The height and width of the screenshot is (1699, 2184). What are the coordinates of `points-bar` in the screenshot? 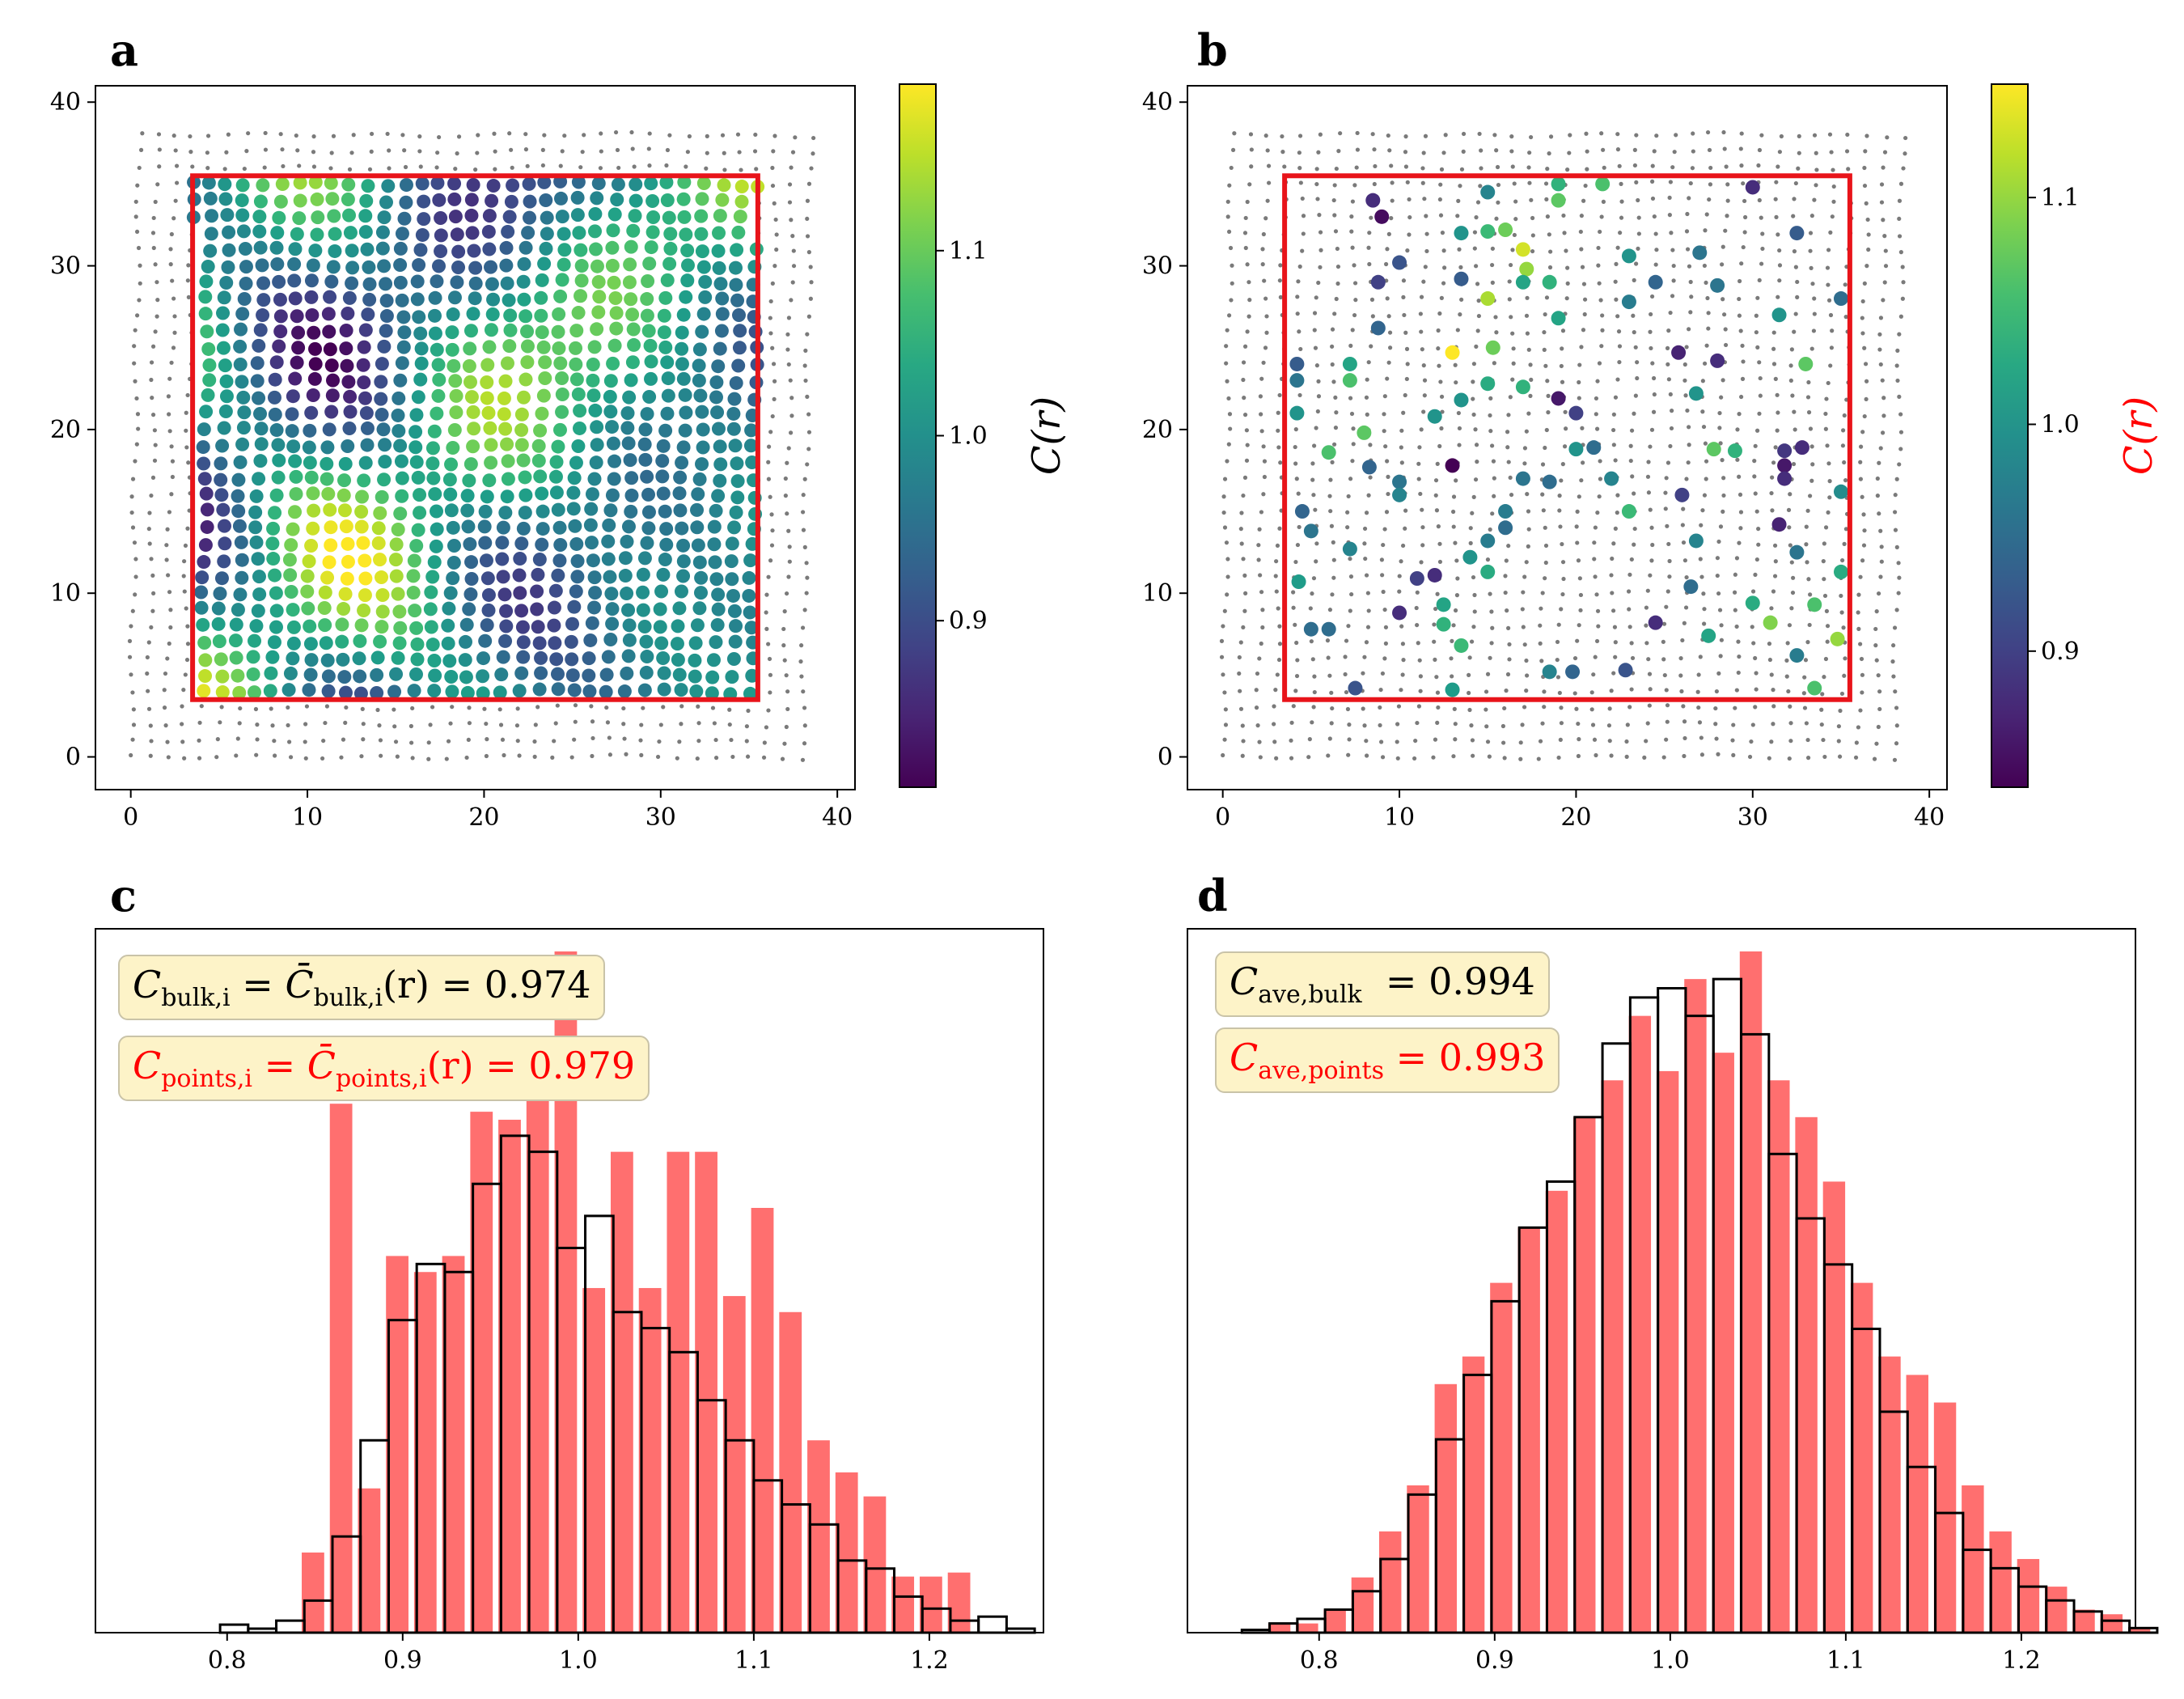 It's located at (2000, 1582).